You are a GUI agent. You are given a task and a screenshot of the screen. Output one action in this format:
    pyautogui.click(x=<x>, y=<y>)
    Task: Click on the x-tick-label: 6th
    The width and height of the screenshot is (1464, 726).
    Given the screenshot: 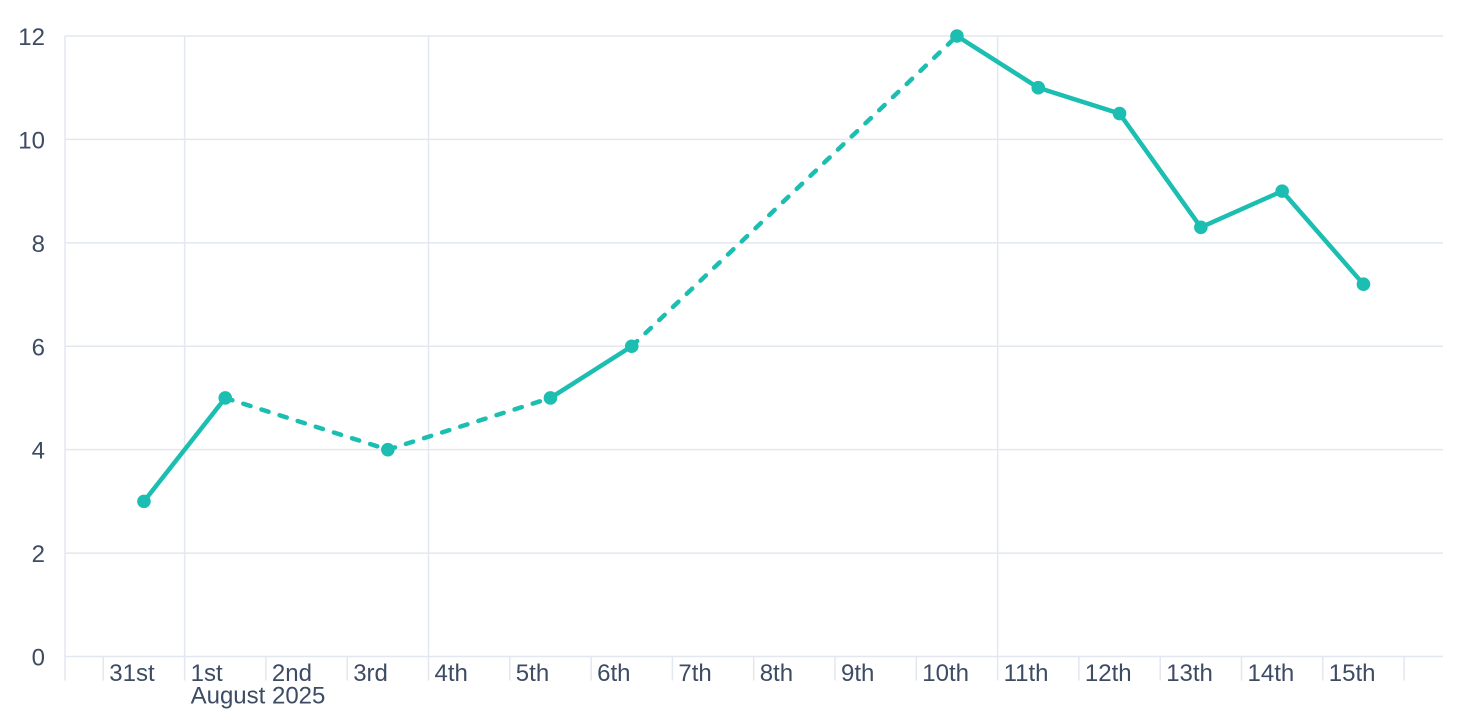 What is the action you would take?
    pyautogui.click(x=613, y=673)
    